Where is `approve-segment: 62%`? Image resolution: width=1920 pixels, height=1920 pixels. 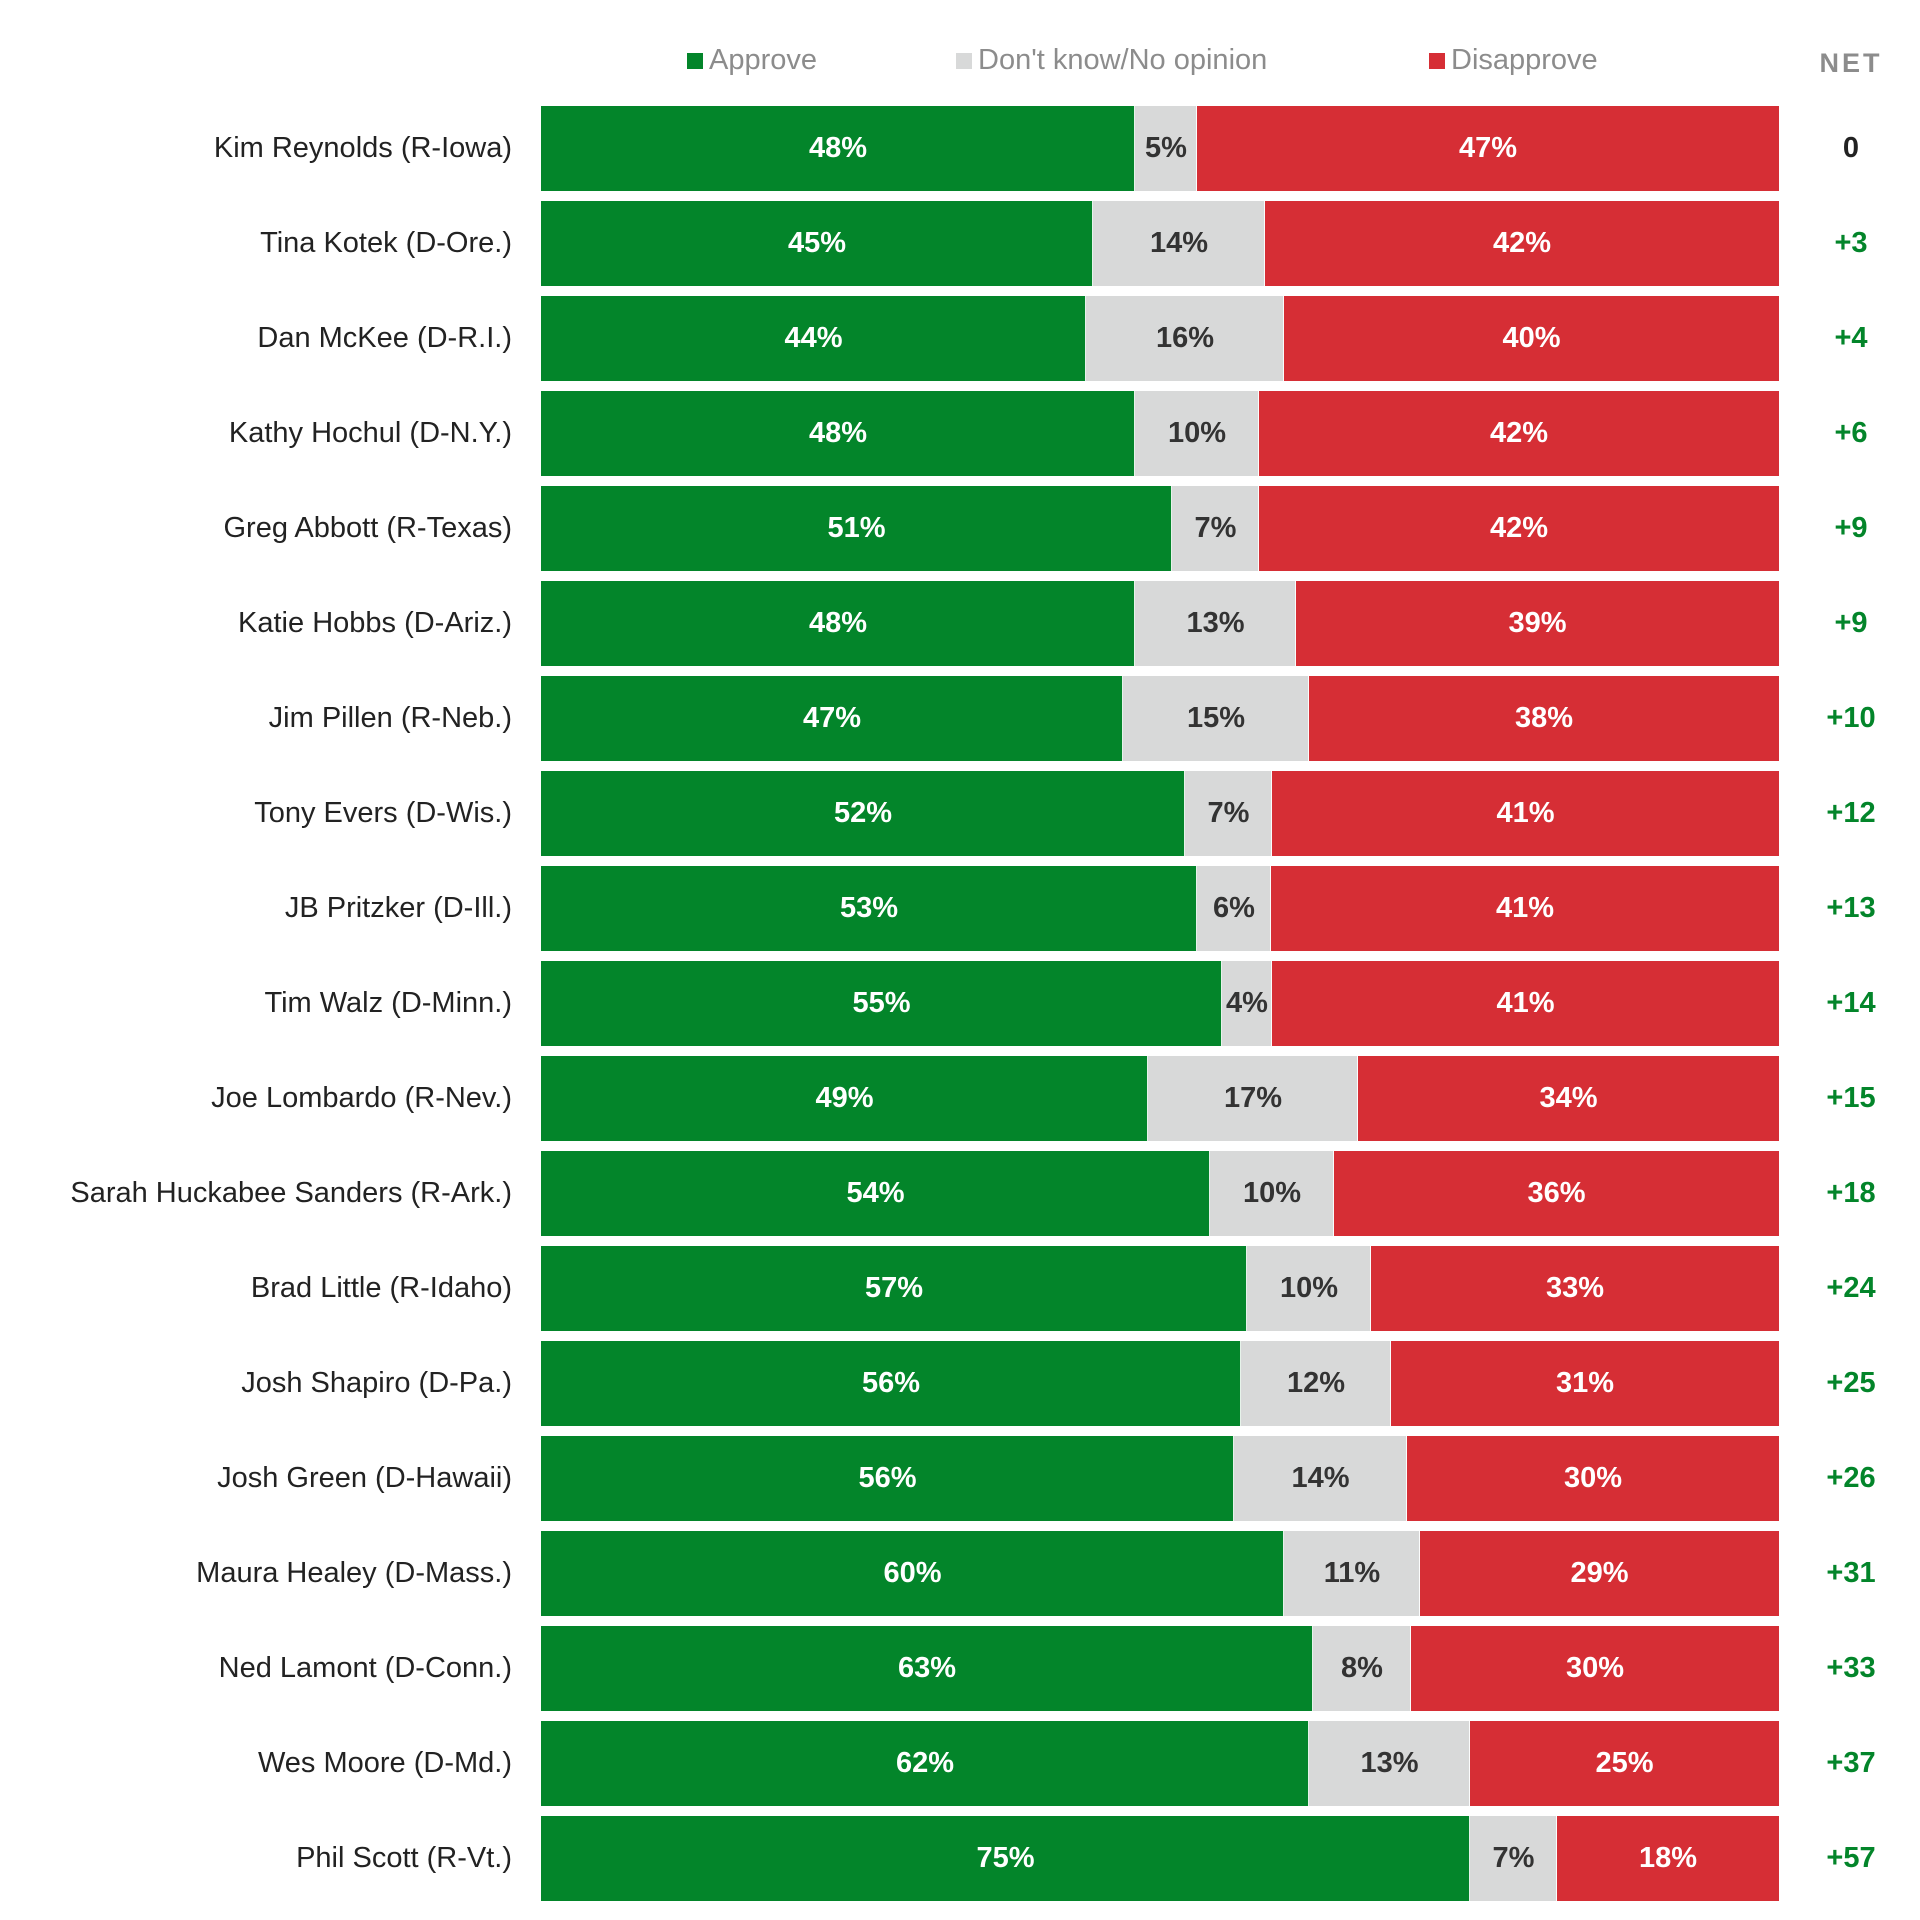
approve-segment: 62% is located at coordinates (925, 1763).